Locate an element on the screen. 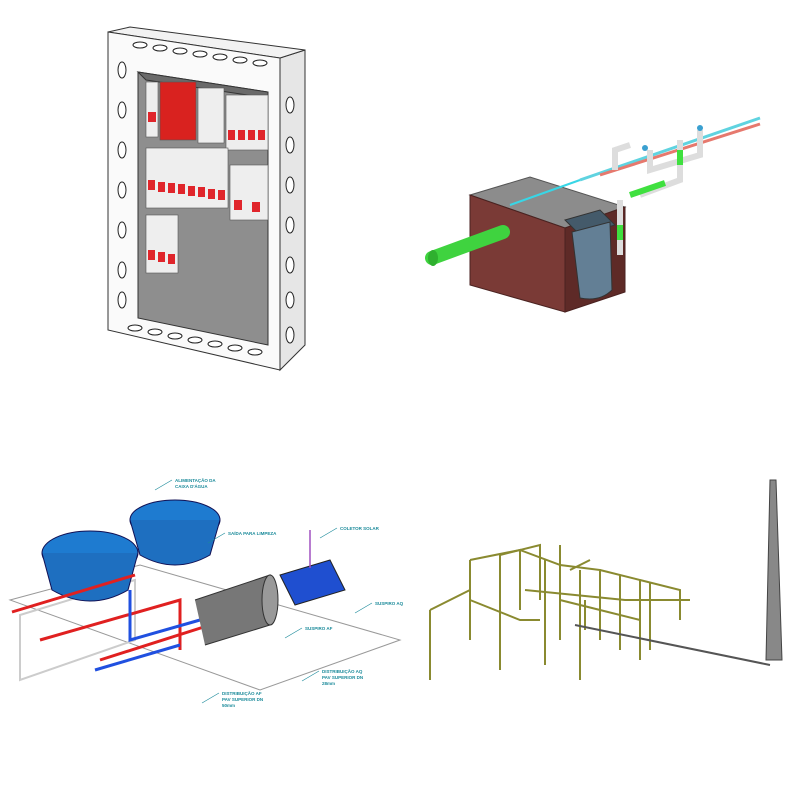  callout-label: COLETOR SOLAR is located at coordinates (360, 528).